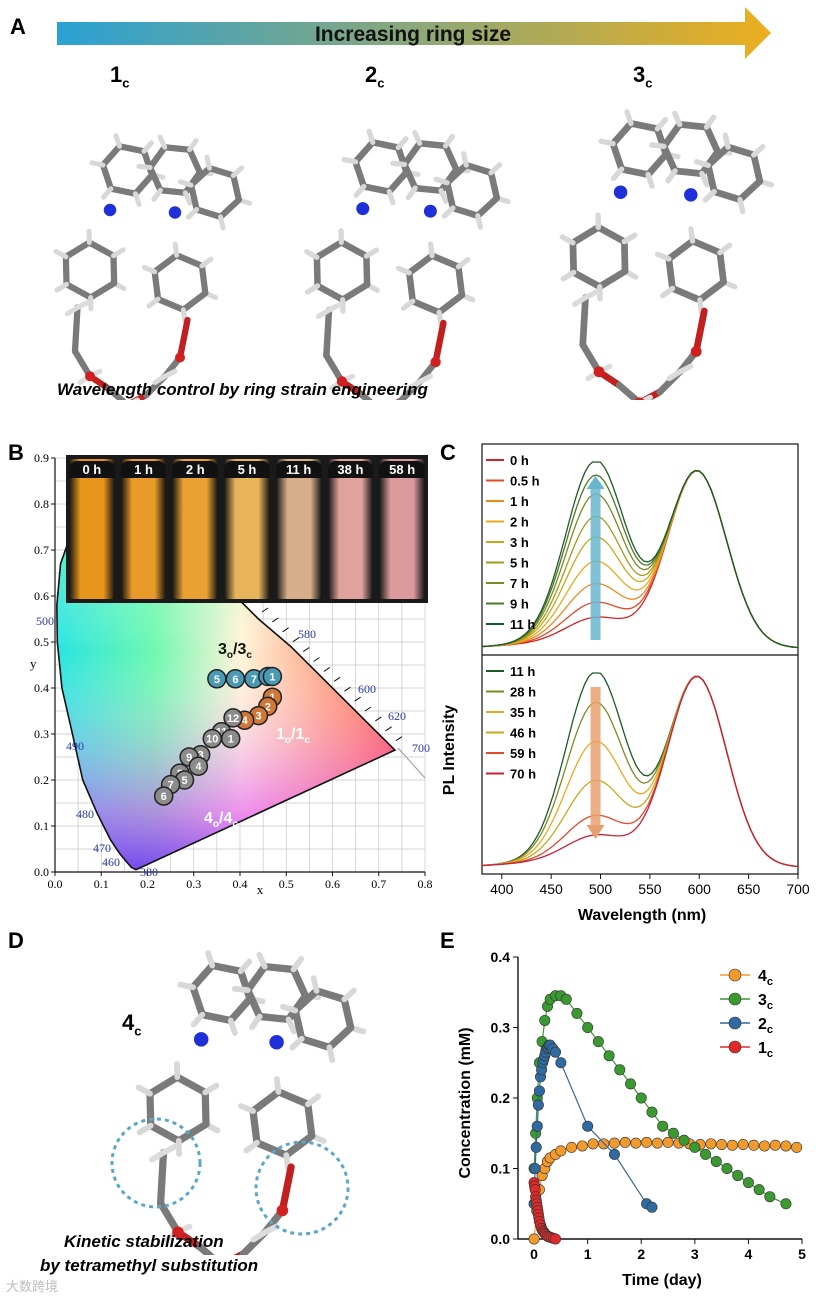 The width and height of the screenshot is (816, 1299). What do you see at coordinates (519, 583) in the screenshot?
I see `pl-top-legend-entry: 7 h` at bounding box center [519, 583].